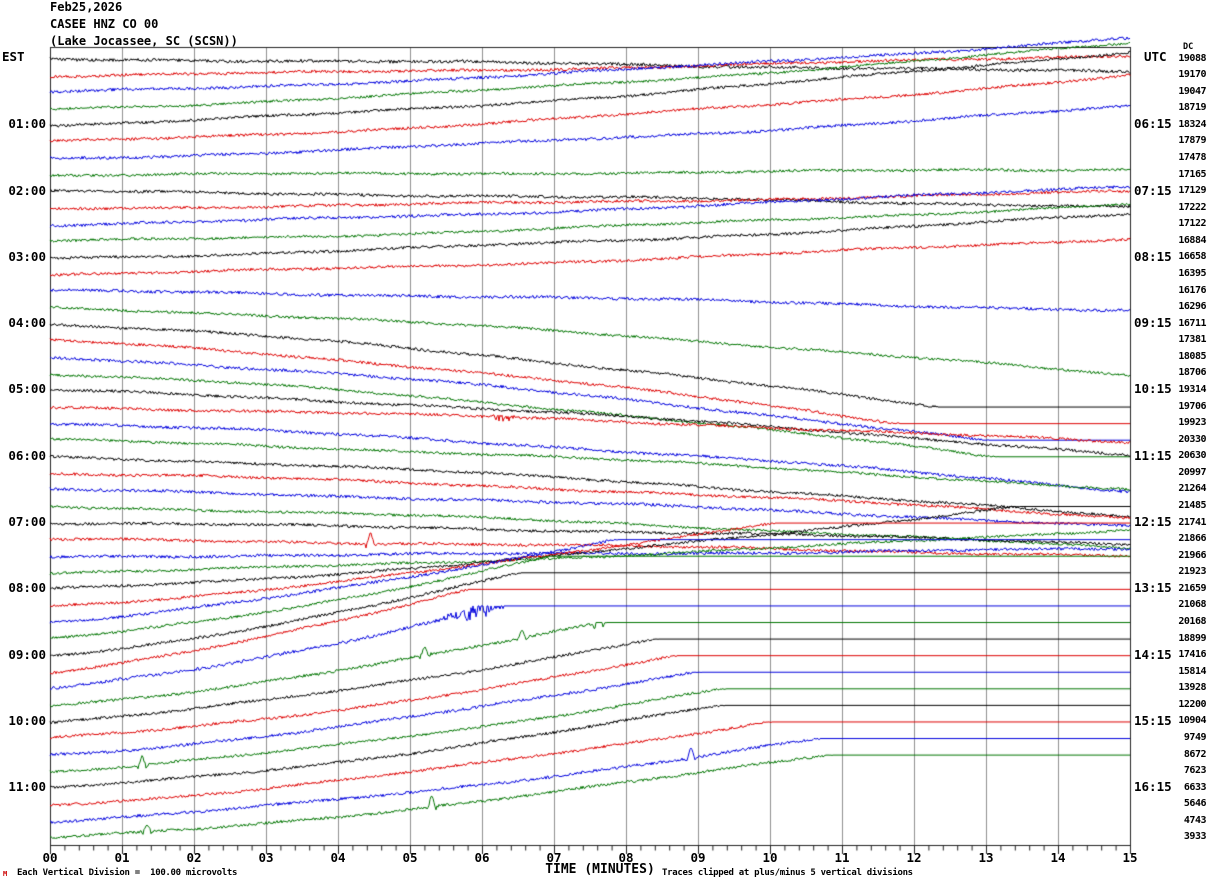 This screenshot has height=886, width=1210. What do you see at coordinates (1192, 688) in the screenshot?
I see `dc-value-label: 13928` at bounding box center [1192, 688].